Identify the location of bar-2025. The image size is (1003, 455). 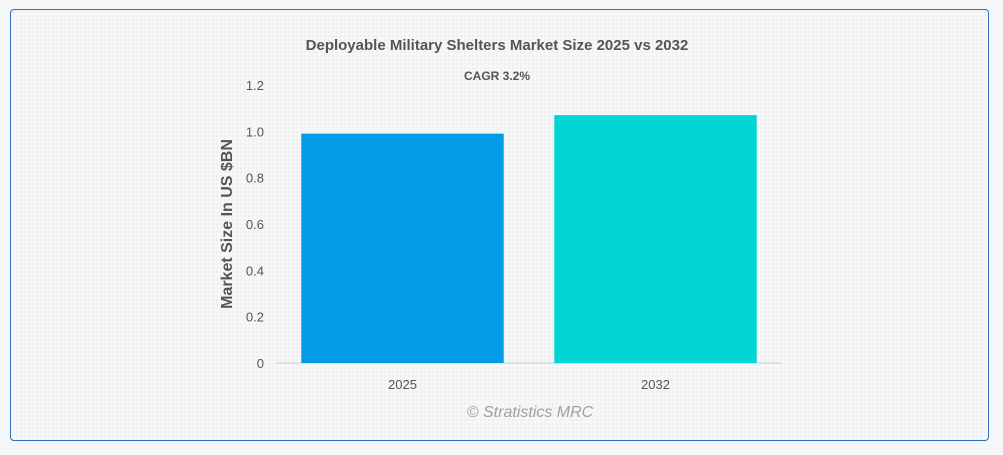
(402, 248).